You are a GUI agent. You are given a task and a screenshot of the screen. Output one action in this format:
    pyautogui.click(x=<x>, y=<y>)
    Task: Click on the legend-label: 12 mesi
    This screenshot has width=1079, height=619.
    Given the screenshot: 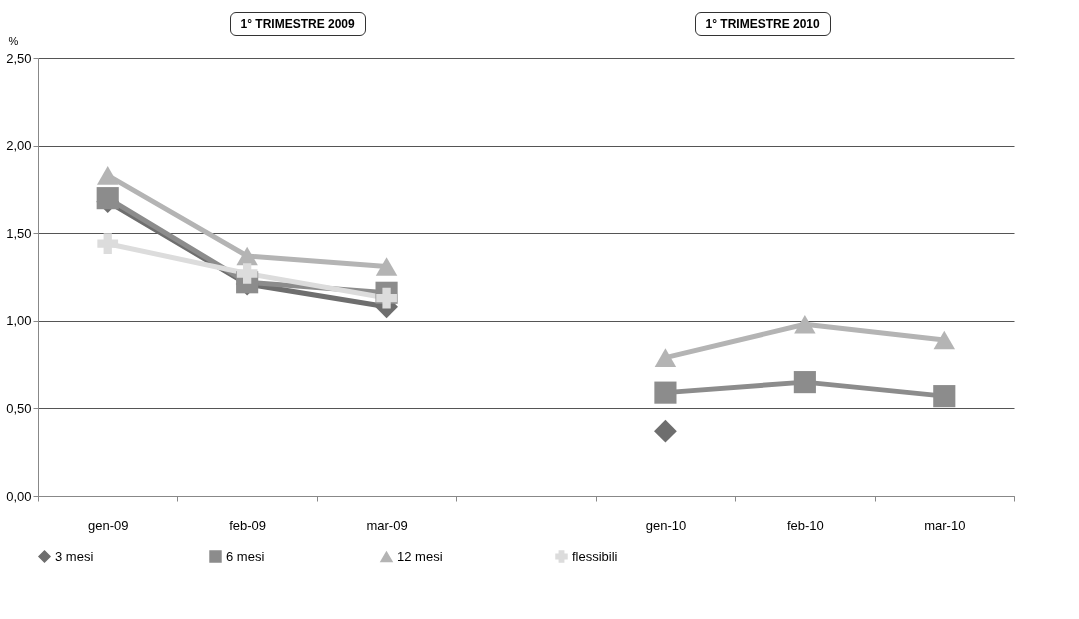 What is the action you would take?
    pyautogui.click(x=420, y=556)
    